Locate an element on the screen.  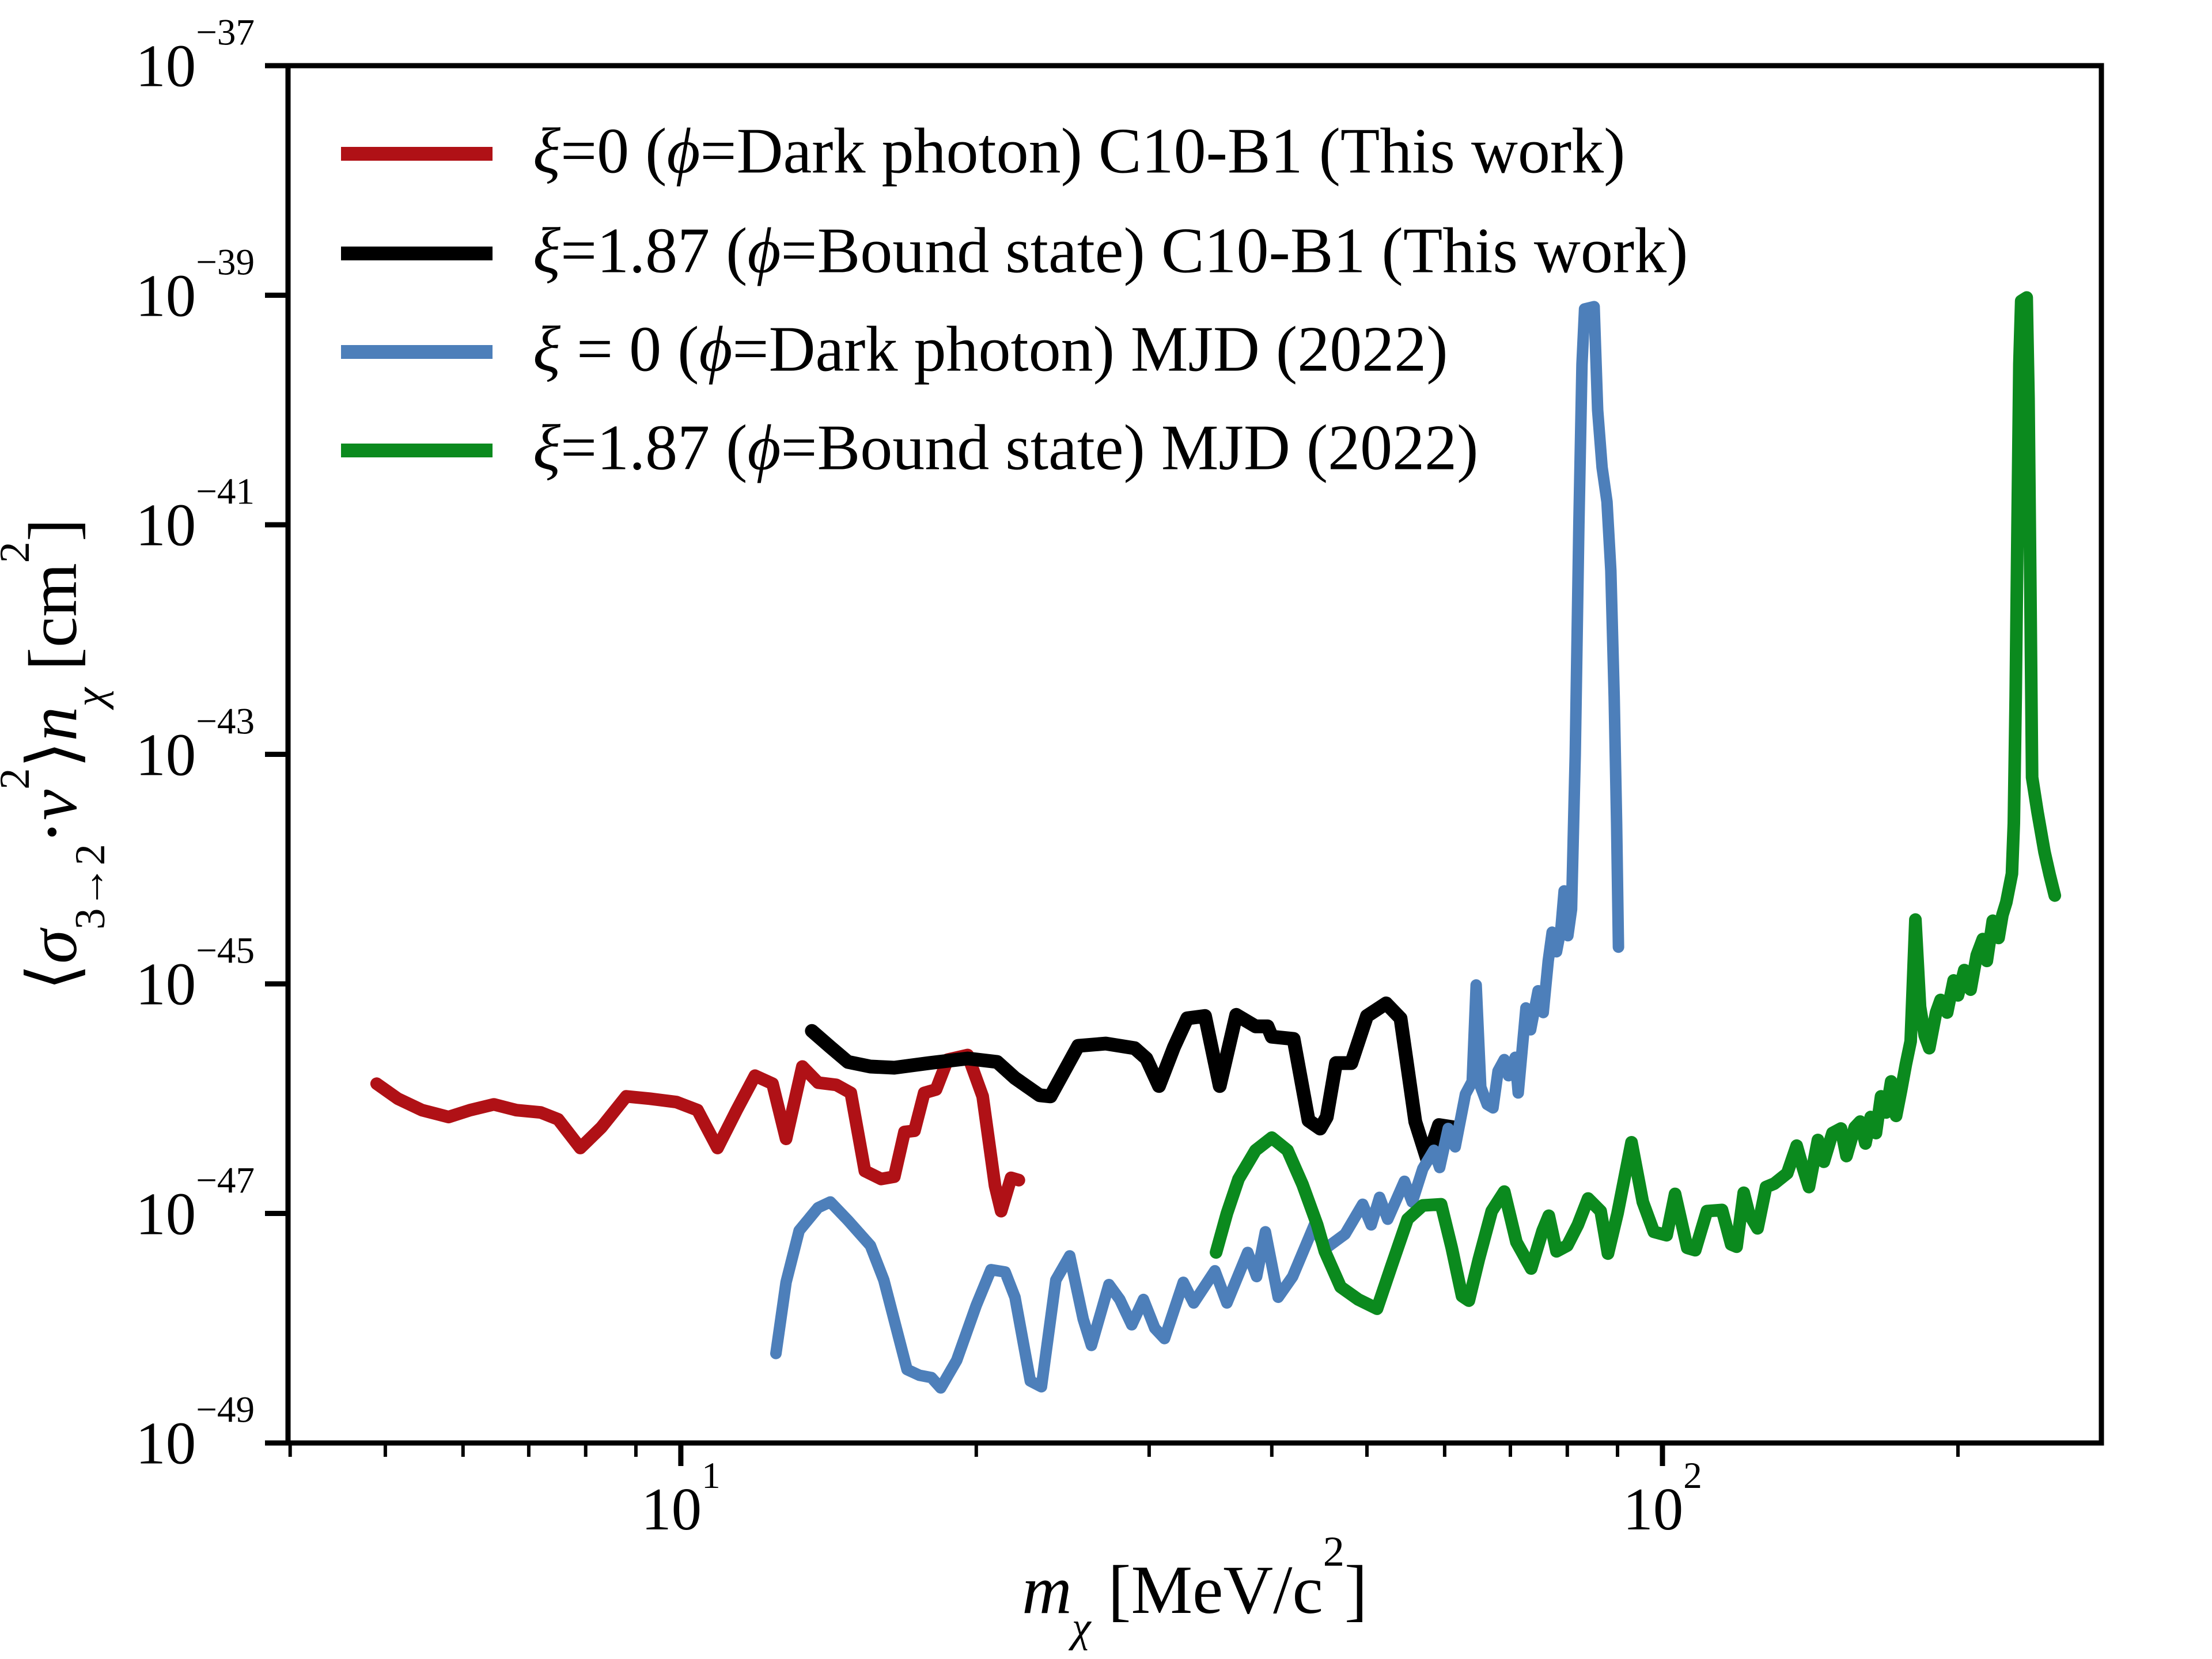
x-tick-label-1: 10² is located at coordinates (1662, 1499).